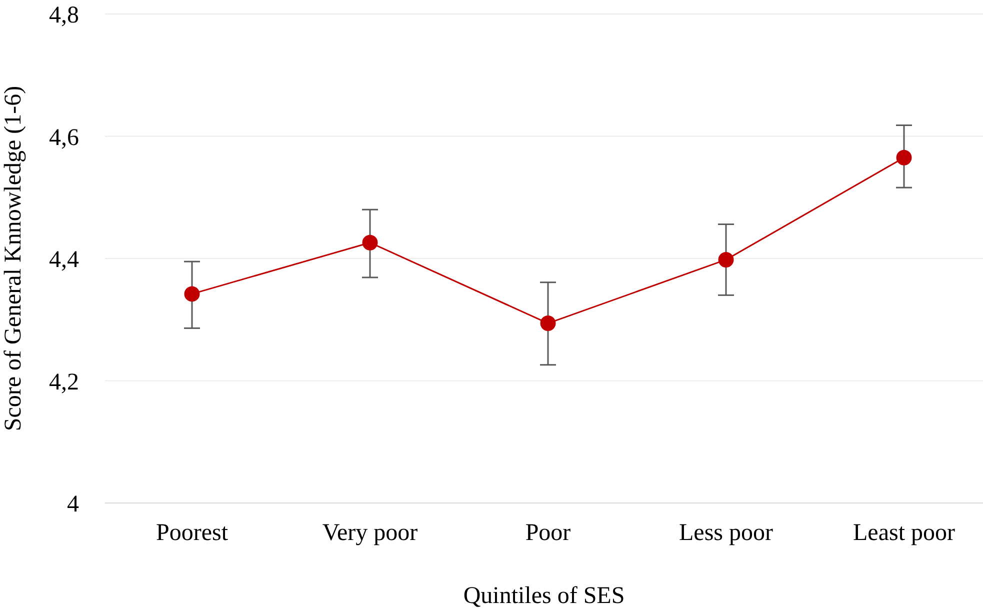 This screenshot has width=983, height=611. What do you see at coordinates (73, 505) in the screenshot?
I see `y-tick-label: 4` at bounding box center [73, 505].